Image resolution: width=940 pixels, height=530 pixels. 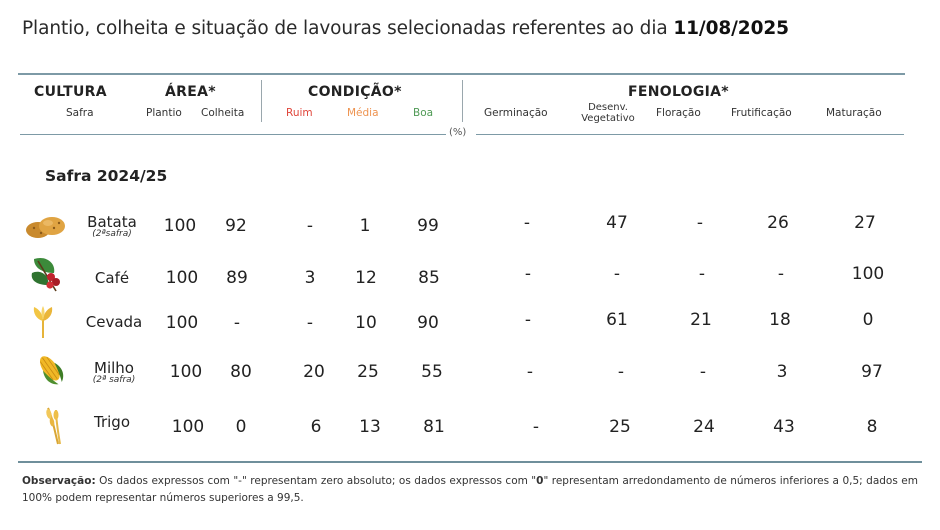 I want to click on header-desenv-line1: Desenv., so click(x=608, y=107).